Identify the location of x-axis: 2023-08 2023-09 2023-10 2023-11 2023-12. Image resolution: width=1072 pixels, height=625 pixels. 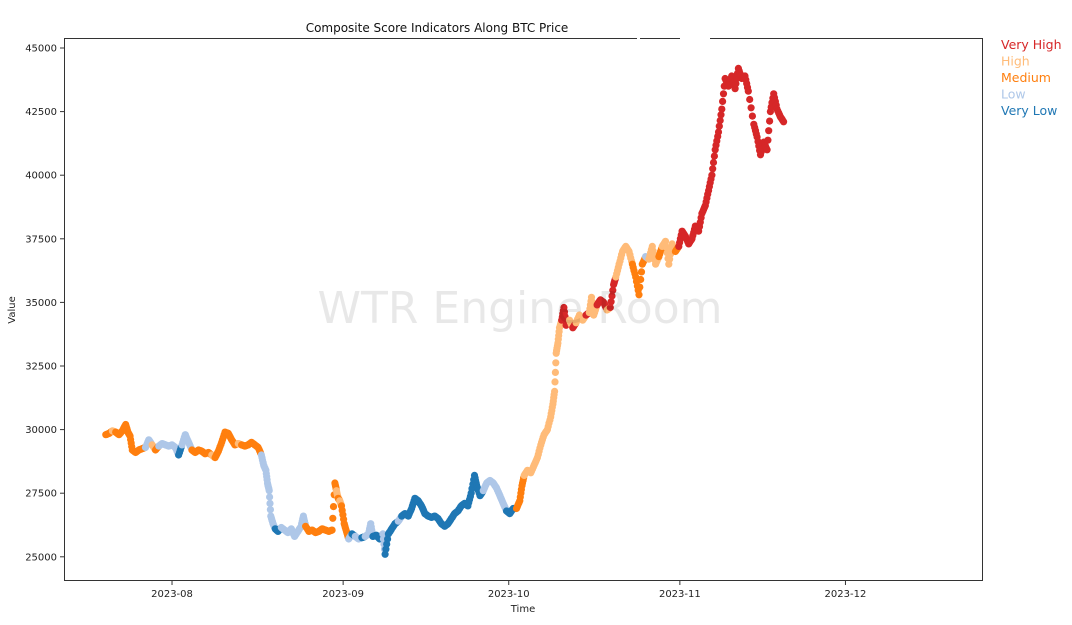
(508, 590).